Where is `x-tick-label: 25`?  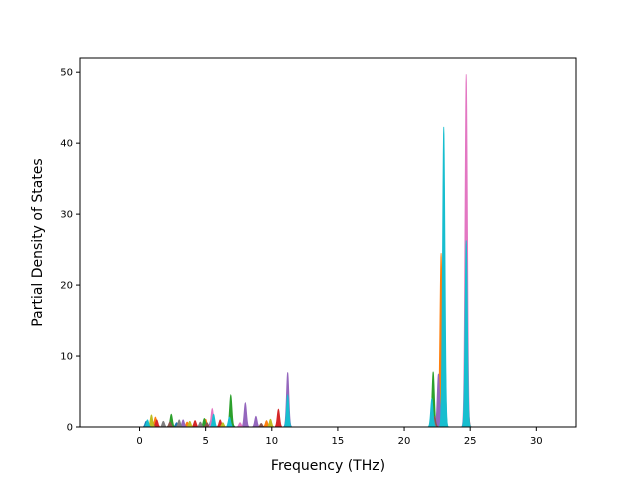
x-tick-label: 25 is located at coordinates (470, 441).